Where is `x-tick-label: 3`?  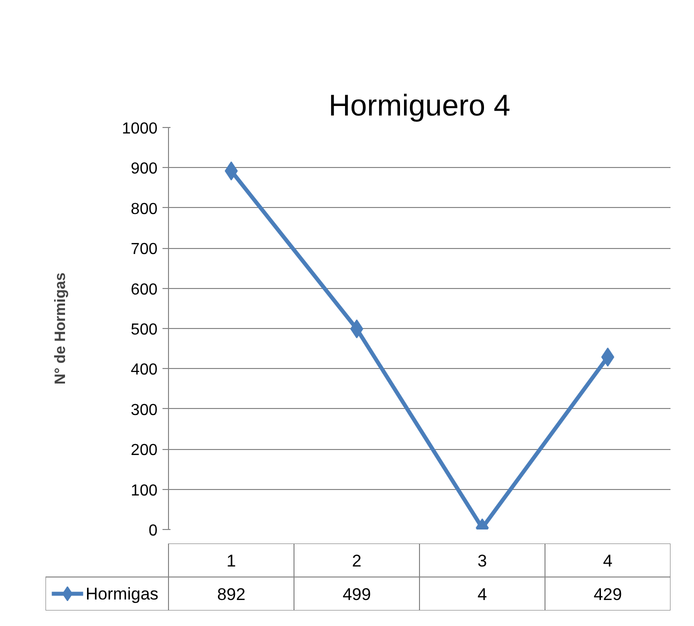 x-tick-label: 3 is located at coordinates (482, 560).